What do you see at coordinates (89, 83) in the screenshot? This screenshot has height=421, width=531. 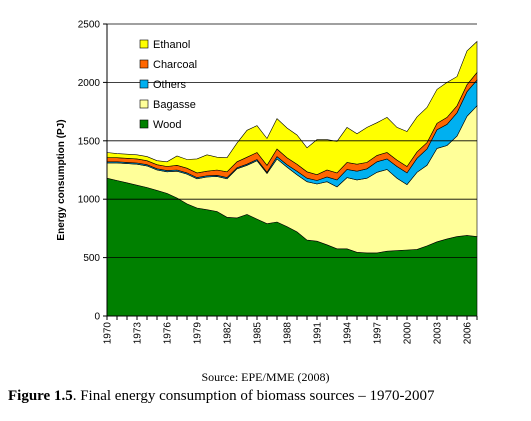 I see `y-tick-label: 2000` at bounding box center [89, 83].